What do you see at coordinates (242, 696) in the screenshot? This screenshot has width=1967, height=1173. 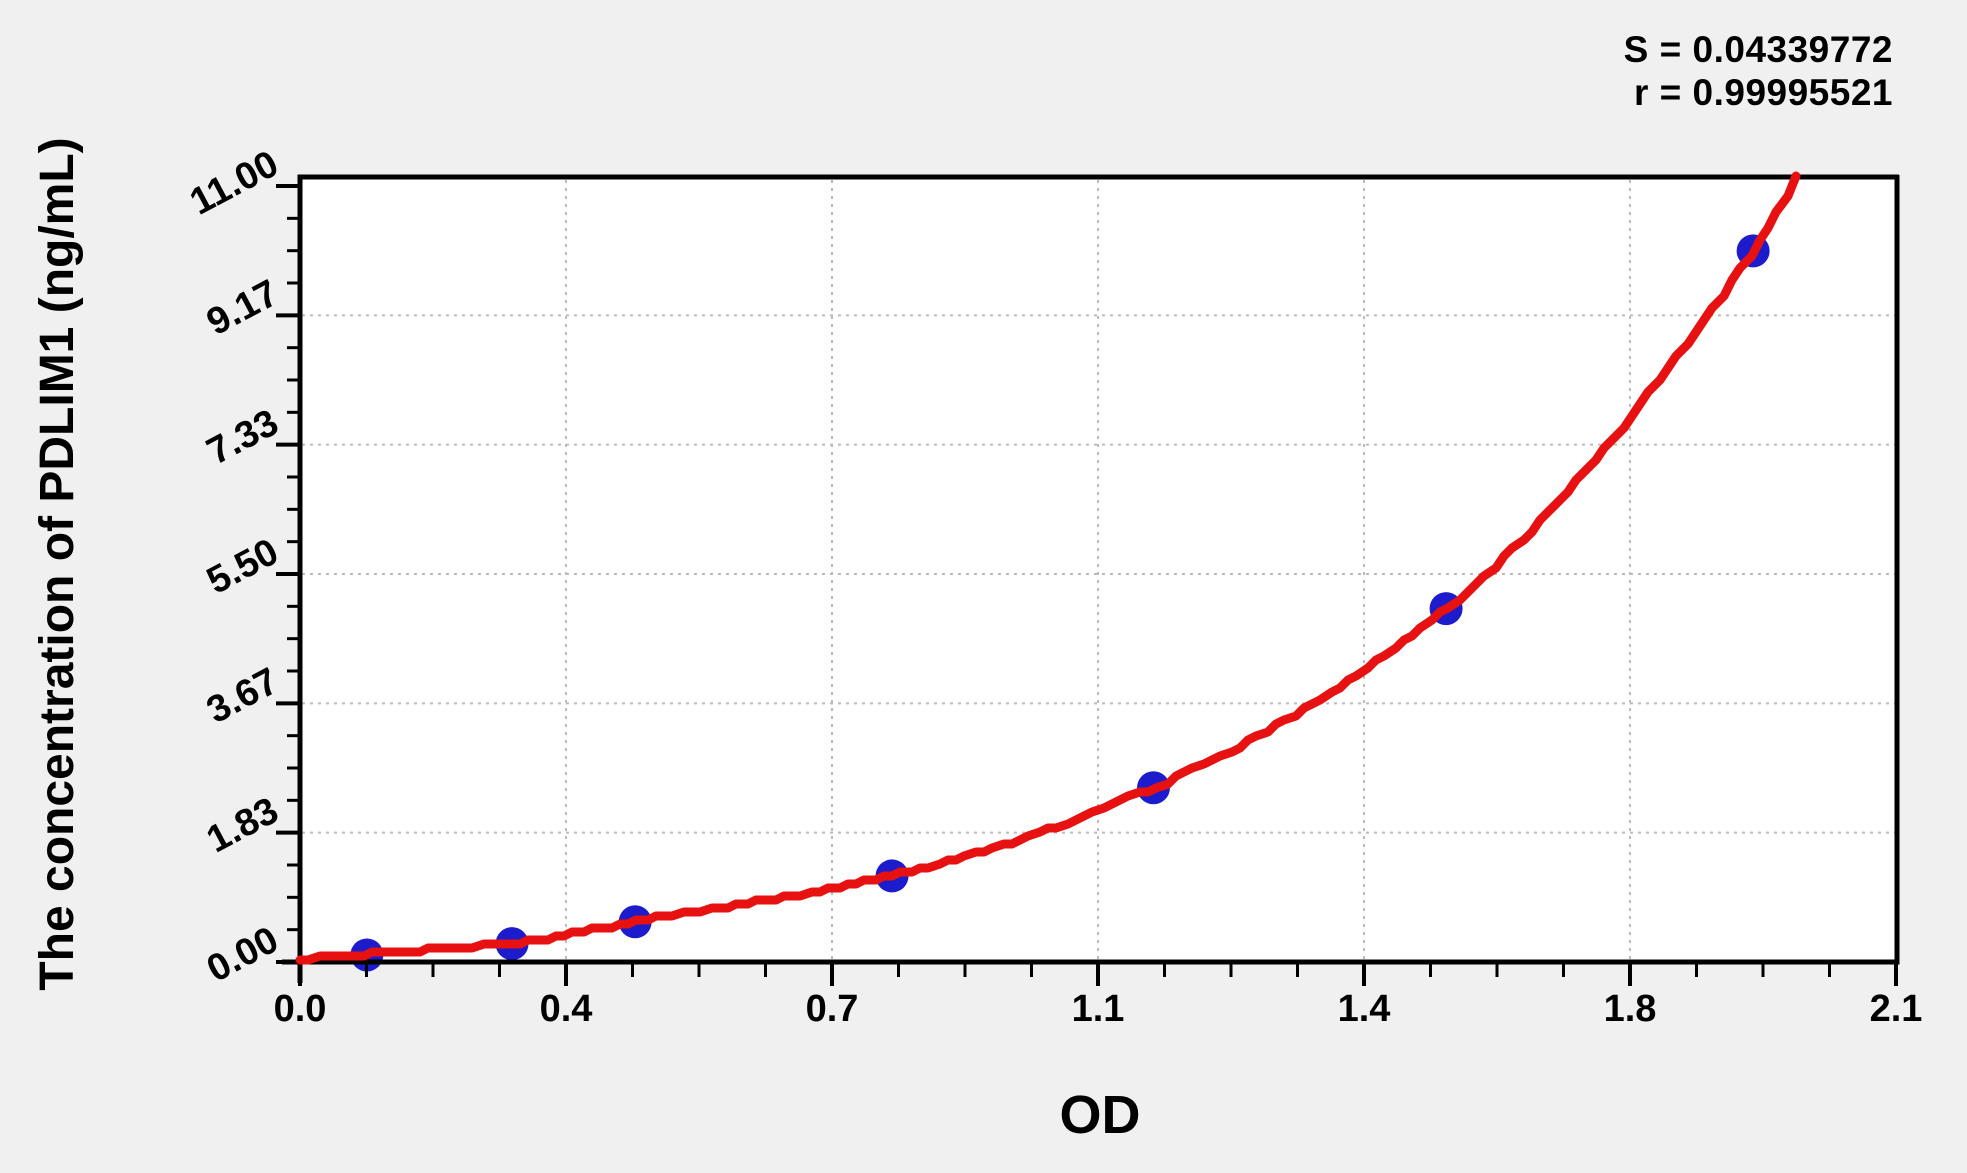 I see `y-tick-label: 3.67` at bounding box center [242, 696].